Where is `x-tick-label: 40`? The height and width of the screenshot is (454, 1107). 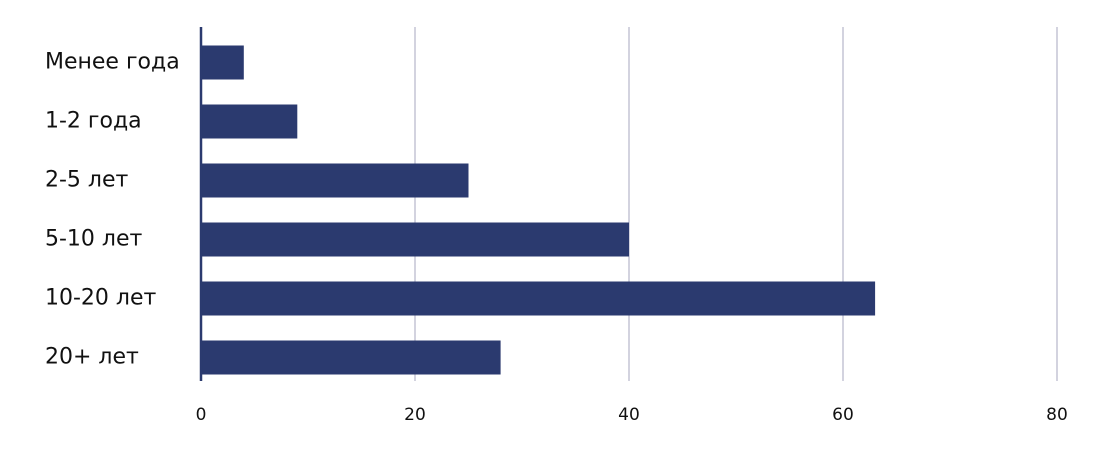 x-tick-label: 40 is located at coordinates (629, 415).